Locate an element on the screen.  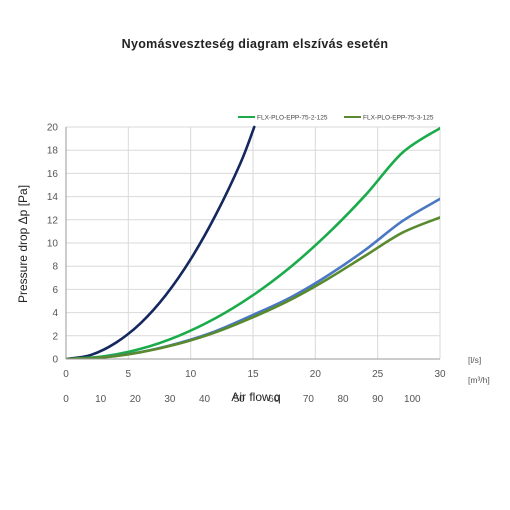
y-tick-label: 10 is located at coordinates (53, 244).